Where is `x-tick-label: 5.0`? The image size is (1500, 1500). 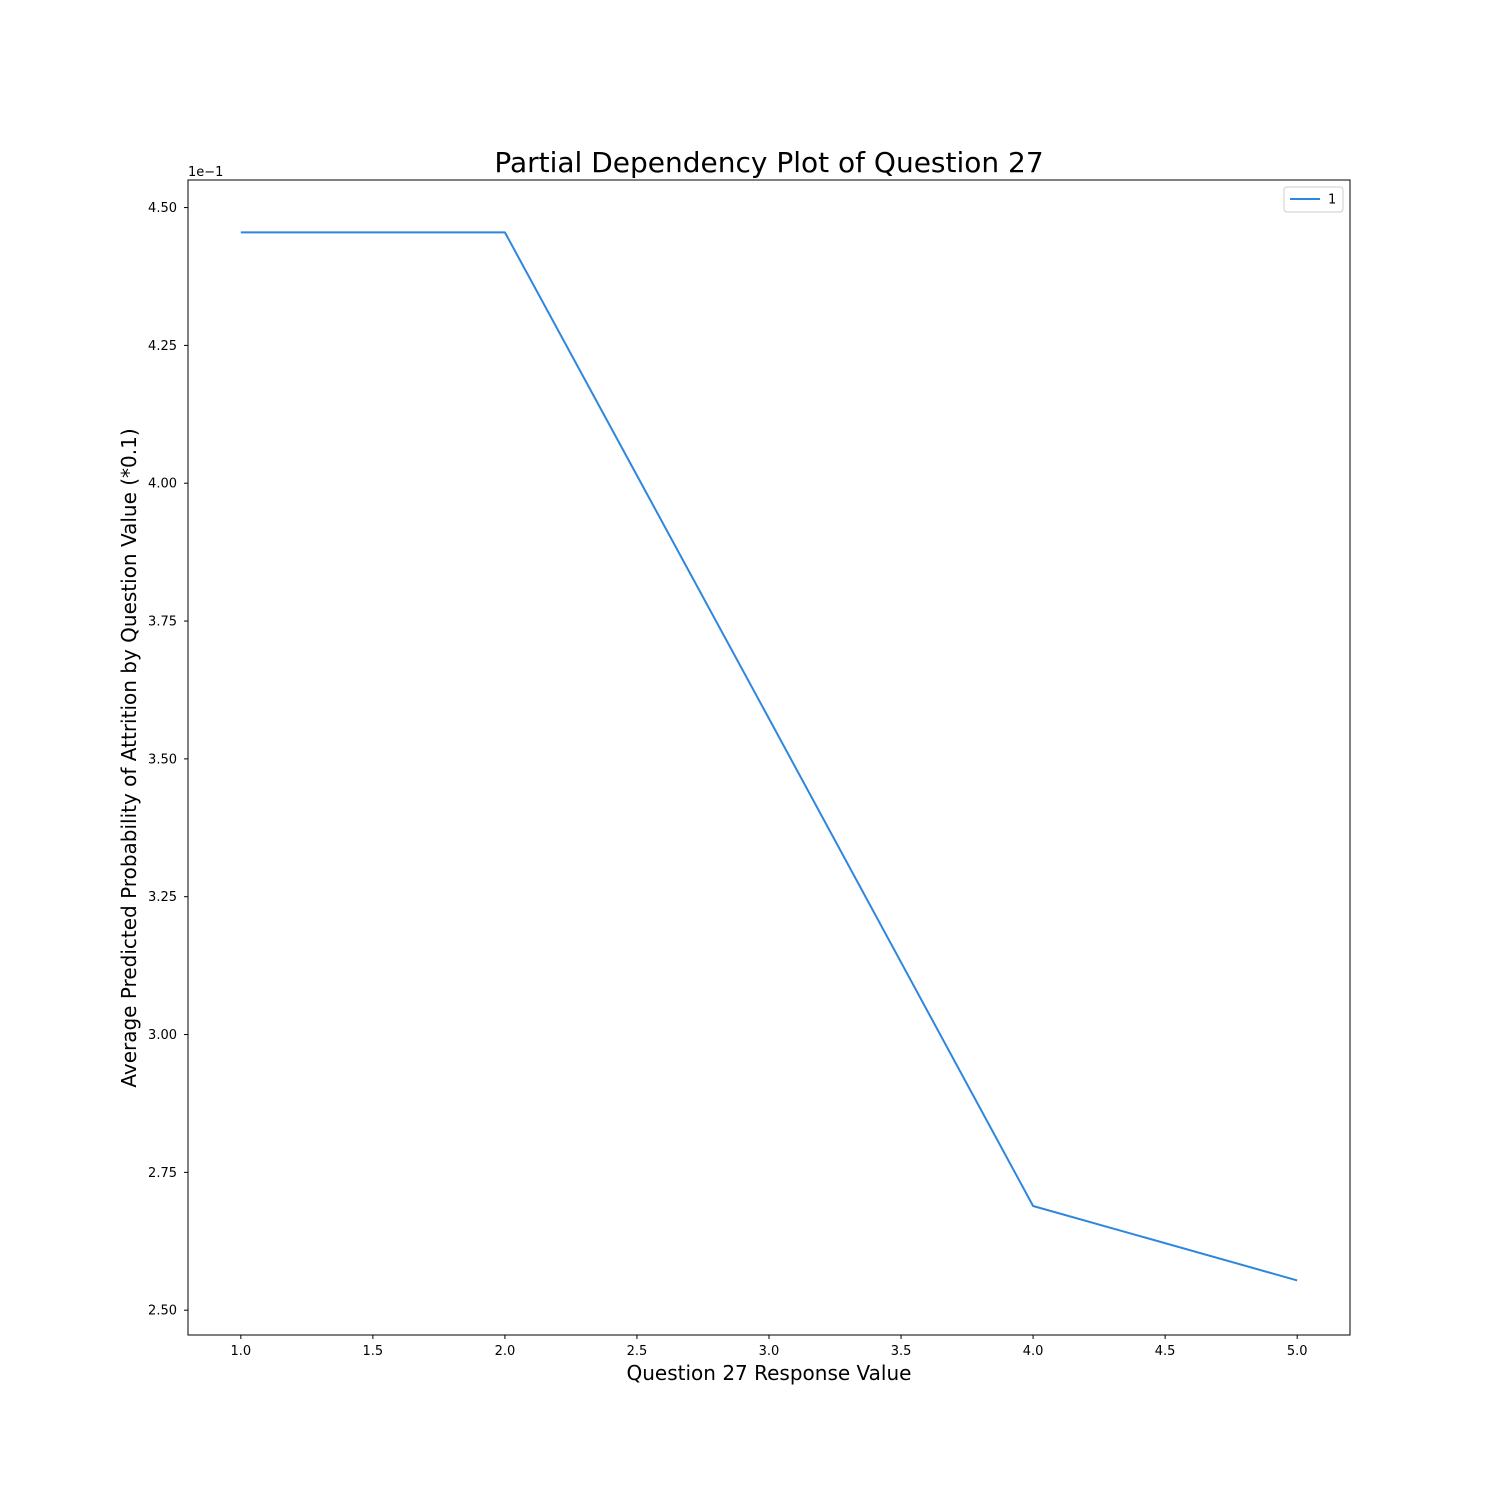
x-tick-label: 5.0 is located at coordinates (1297, 1351).